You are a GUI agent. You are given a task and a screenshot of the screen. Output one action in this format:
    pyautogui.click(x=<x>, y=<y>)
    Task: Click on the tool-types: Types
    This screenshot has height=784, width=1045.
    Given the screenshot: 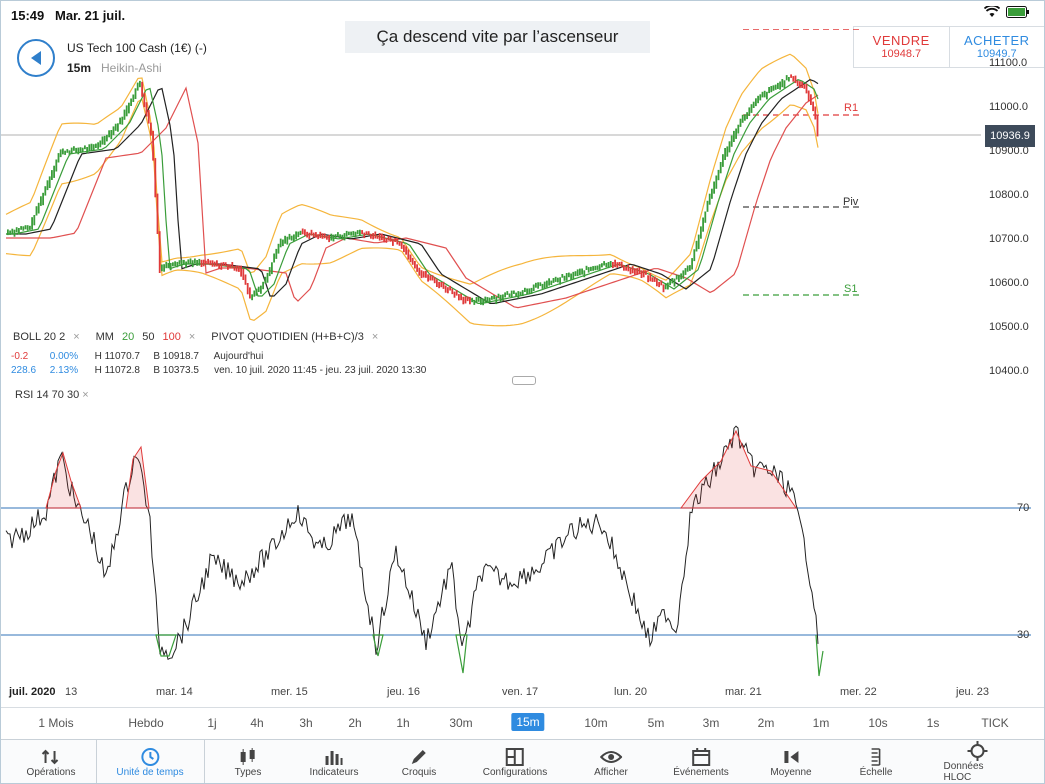 What is the action you would take?
    pyautogui.click(x=248, y=761)
    